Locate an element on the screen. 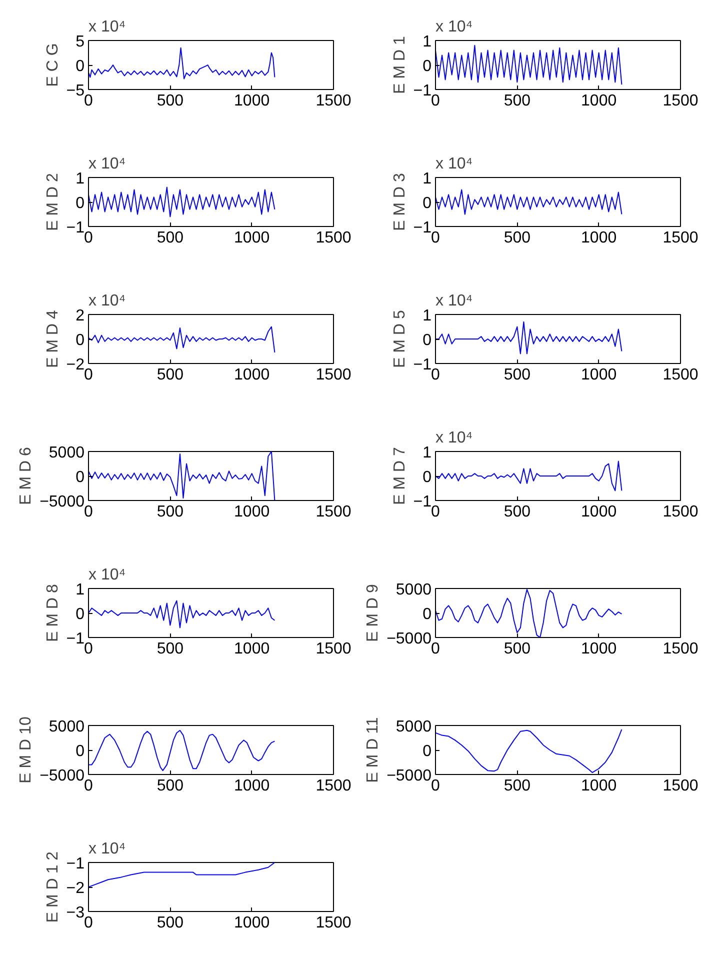 Image resolution: width=712 pixels, height=964 pixels. y-axis-title: E M D 3 is located at coordinates (399, 202).